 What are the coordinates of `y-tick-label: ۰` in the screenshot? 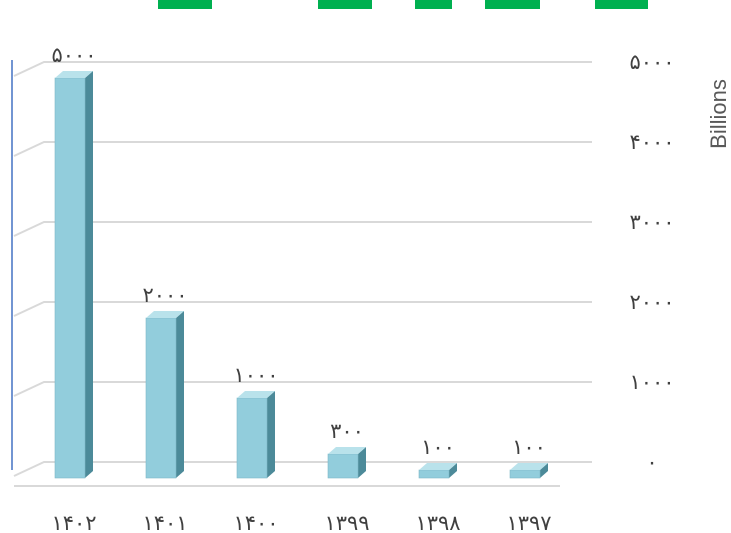 It's located at (651, 462).